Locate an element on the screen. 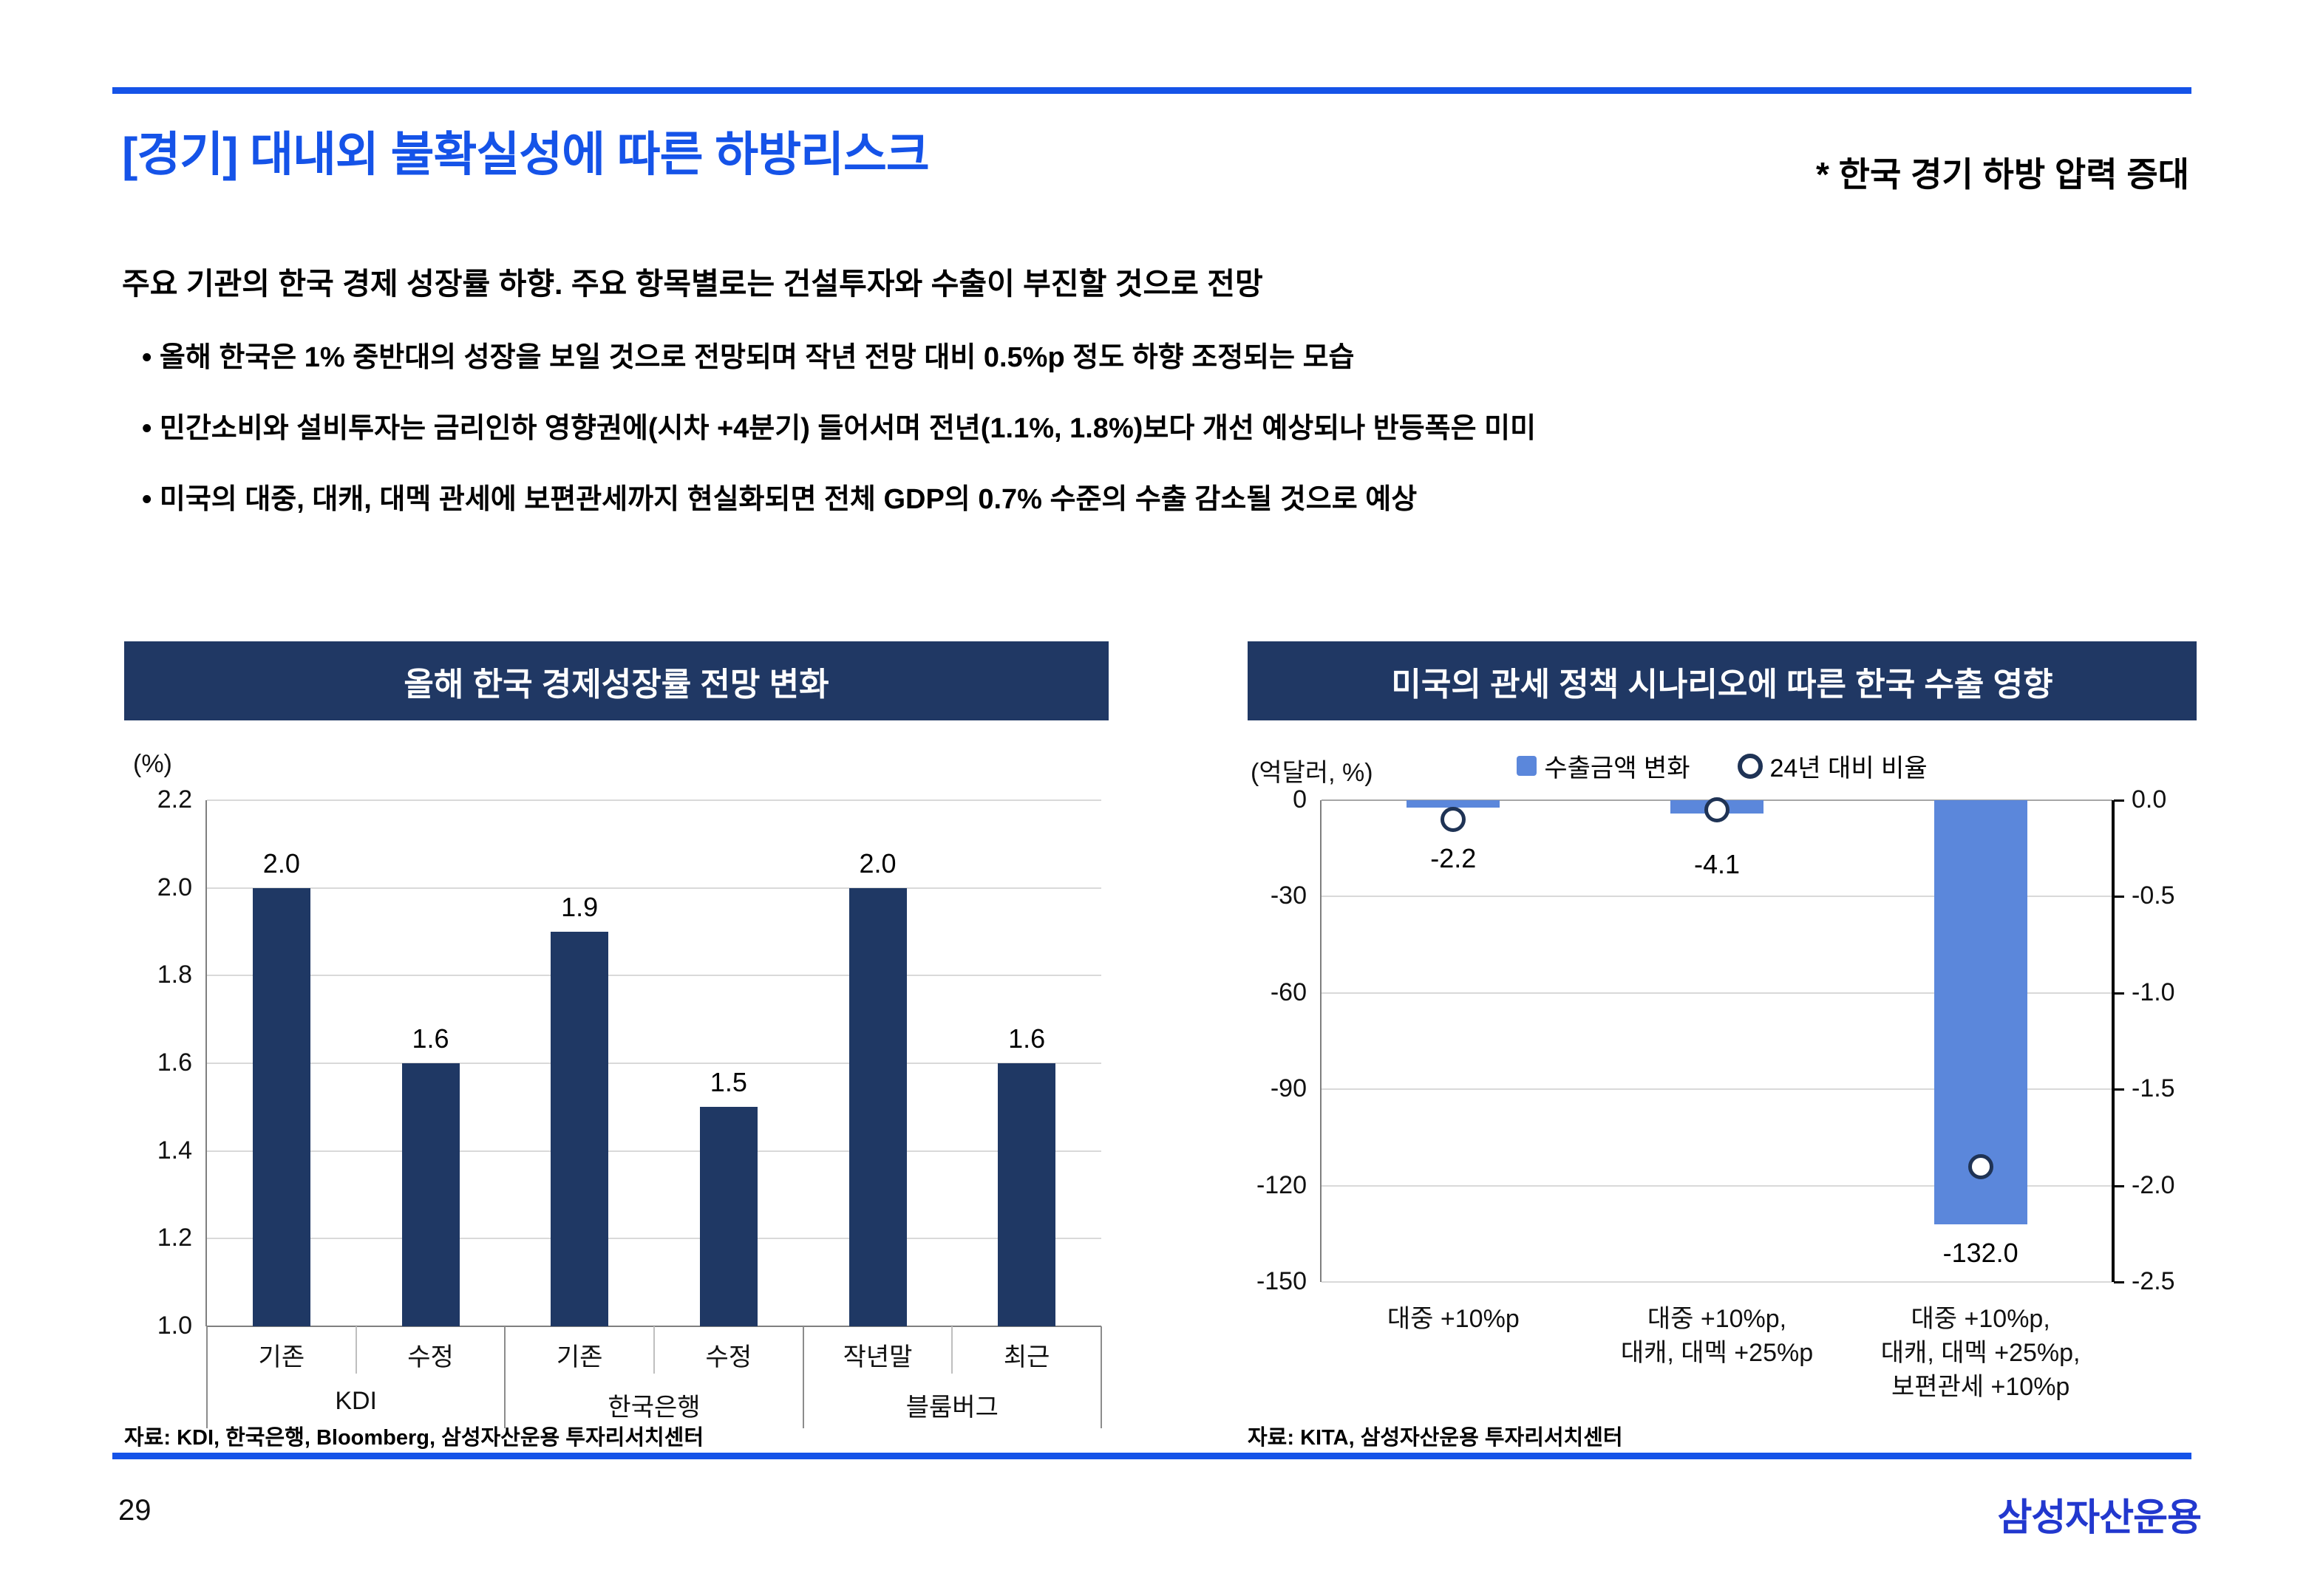 The height and width of the screenshot is (1596, 2306). x-axis-category-label: 보편관세 +10%p is located at coordinates (1981, 1387).